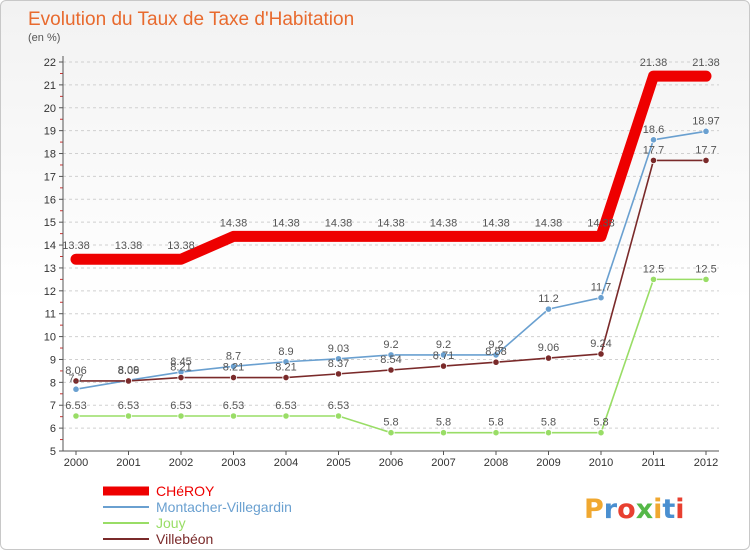  Describe the element at coordinates (50, 177) in the screenshot. I see `y-tick-label: 17` at that location.